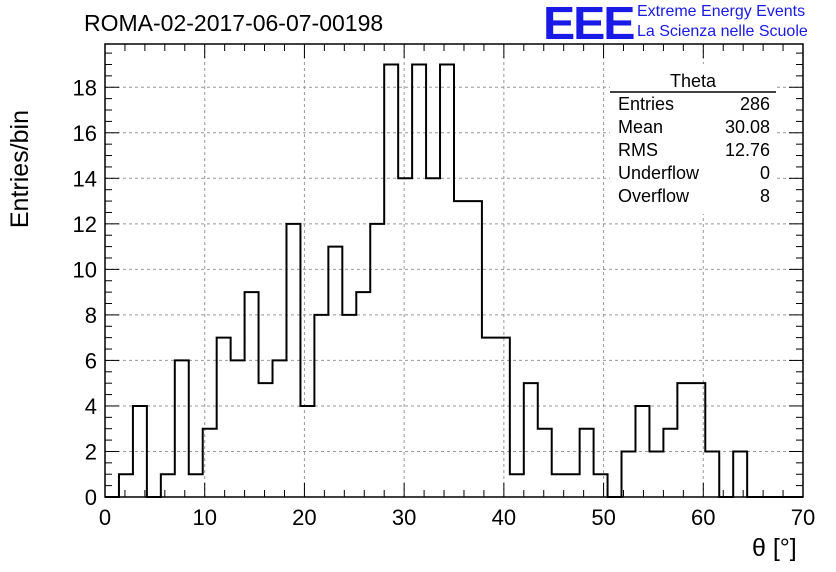 The image size is (836, 572). What do you see at coordinates (85, 133) in the screenshot?
I see `y-tick-label: 16` at bounding box center [85, 133].